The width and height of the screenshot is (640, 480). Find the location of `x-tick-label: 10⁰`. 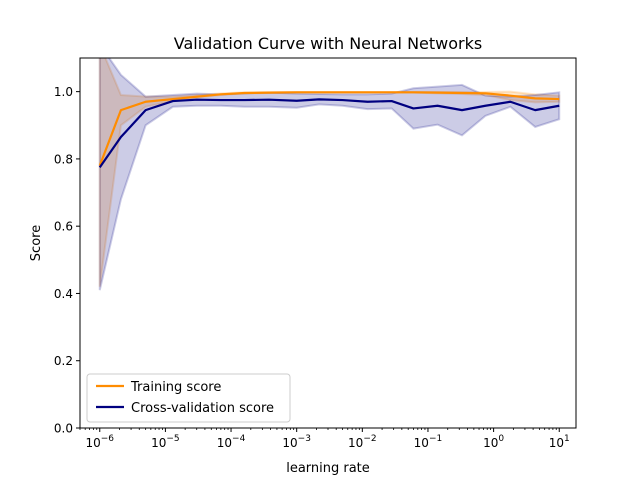

x-tick-label: 10⁰ is located at coordinates (493, 442).